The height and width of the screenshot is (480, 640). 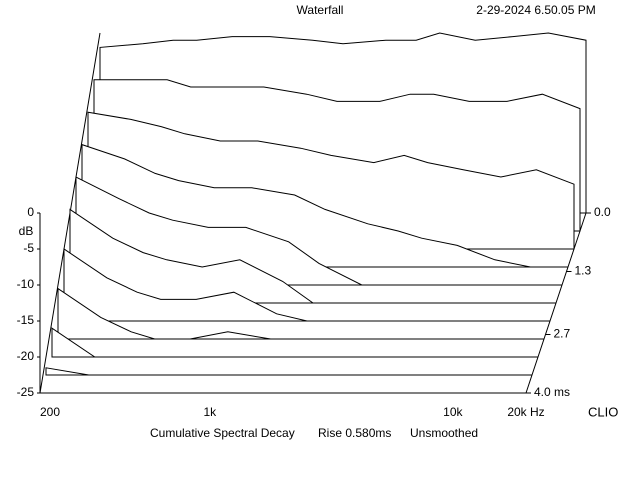 What do you see at coordinates (26, 231) in the screenshot?
I see `y-axis-label: dB` at bounding box center [26, 231].